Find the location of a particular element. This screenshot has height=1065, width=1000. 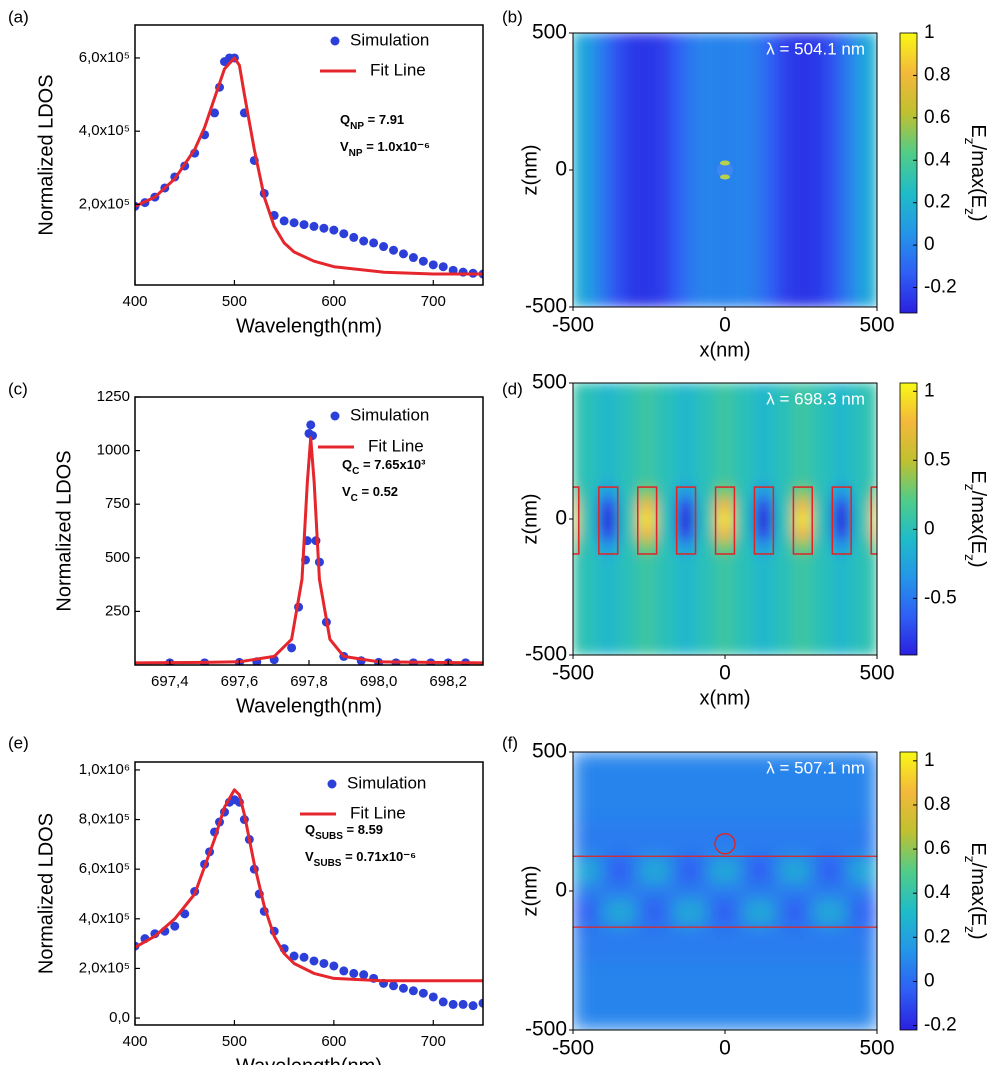

x-tick-label: 400 is located at coordinates (134, 301).